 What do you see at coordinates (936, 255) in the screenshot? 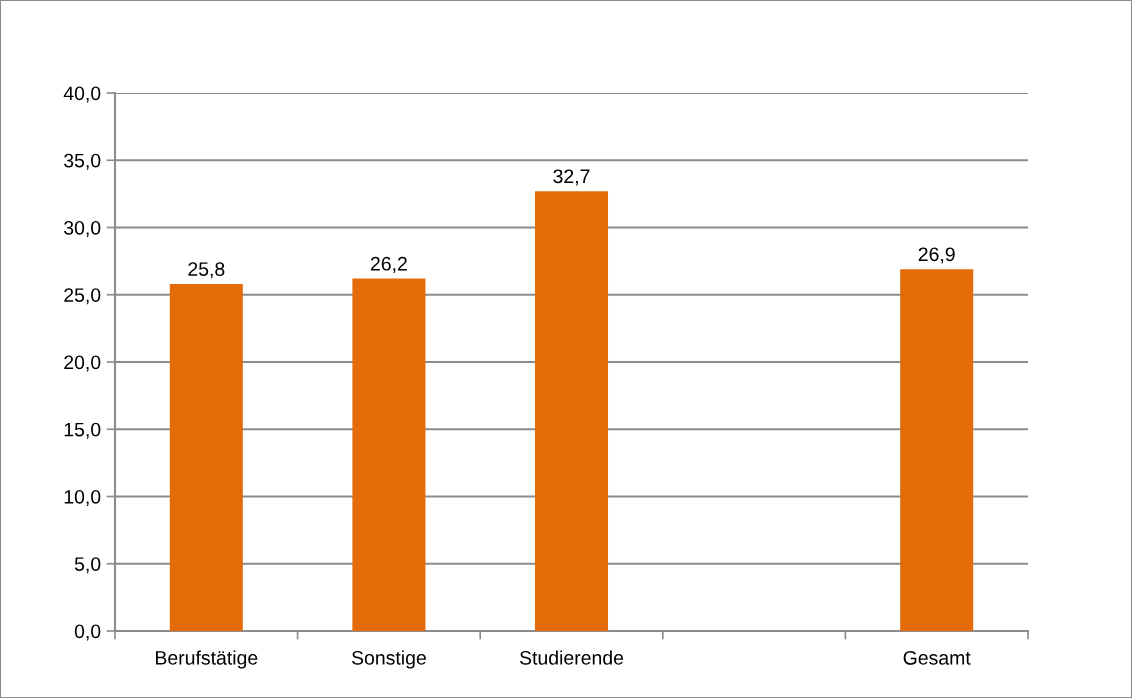
I see `data-label: 26,9` at bounding box center [936, 255].